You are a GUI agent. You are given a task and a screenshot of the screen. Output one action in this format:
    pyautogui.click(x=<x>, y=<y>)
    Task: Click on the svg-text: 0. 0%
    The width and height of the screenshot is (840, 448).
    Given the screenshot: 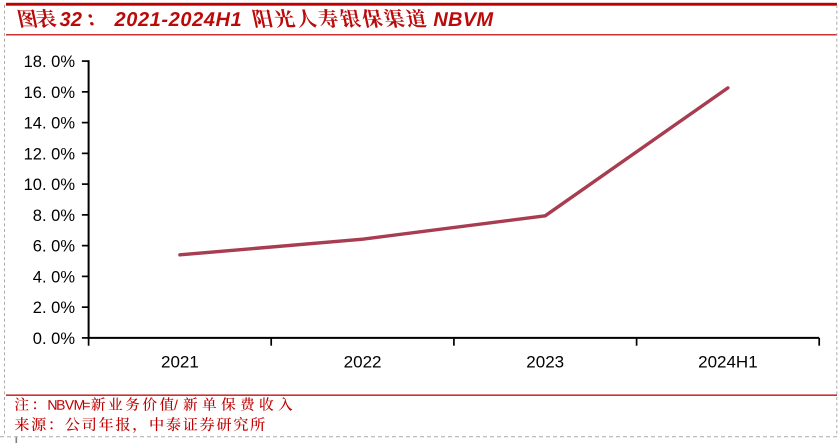 What is the action you would take?
    pyautogui.click(x=54, y=339)
    